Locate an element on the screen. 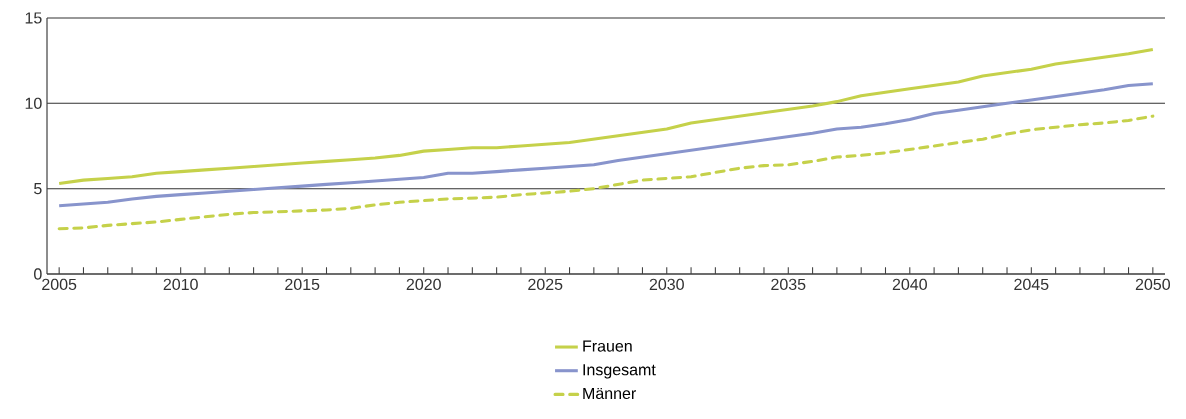 This screenshot has width=1186, height=419. x-tick-label: 2025 is located at coordinates (545, 284).